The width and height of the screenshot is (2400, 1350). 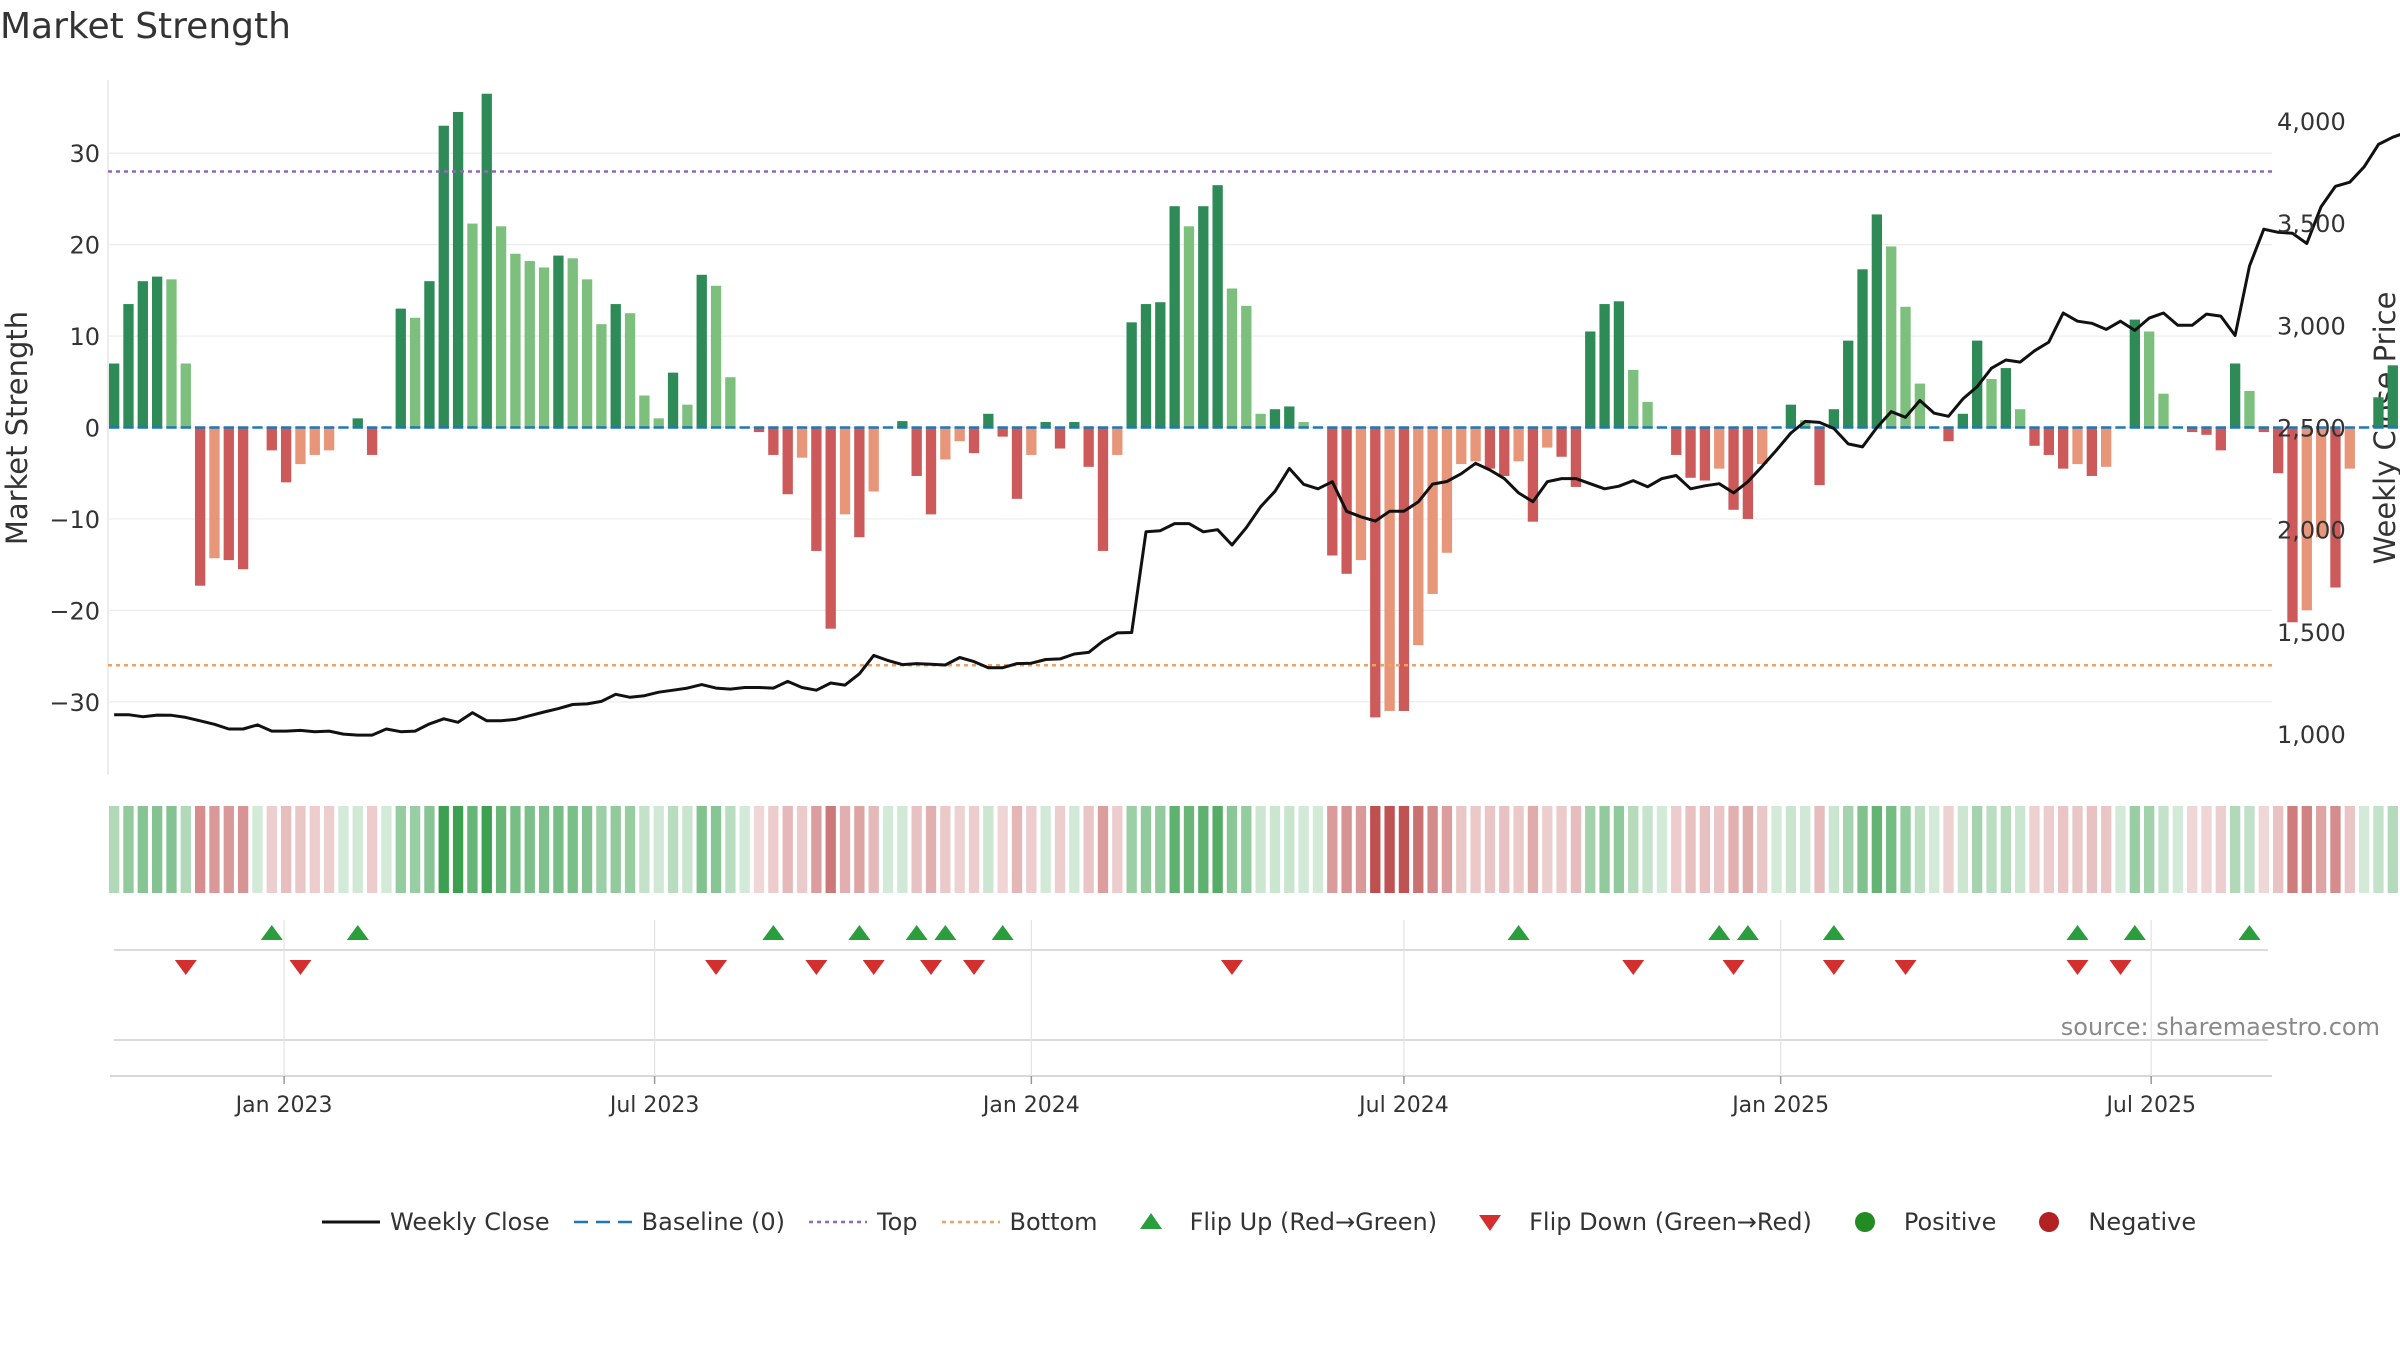 What do you see at coordinates (351, 1222) in the screenshot?
I see `legend-line-icon` at bounding box center [351, 1222].